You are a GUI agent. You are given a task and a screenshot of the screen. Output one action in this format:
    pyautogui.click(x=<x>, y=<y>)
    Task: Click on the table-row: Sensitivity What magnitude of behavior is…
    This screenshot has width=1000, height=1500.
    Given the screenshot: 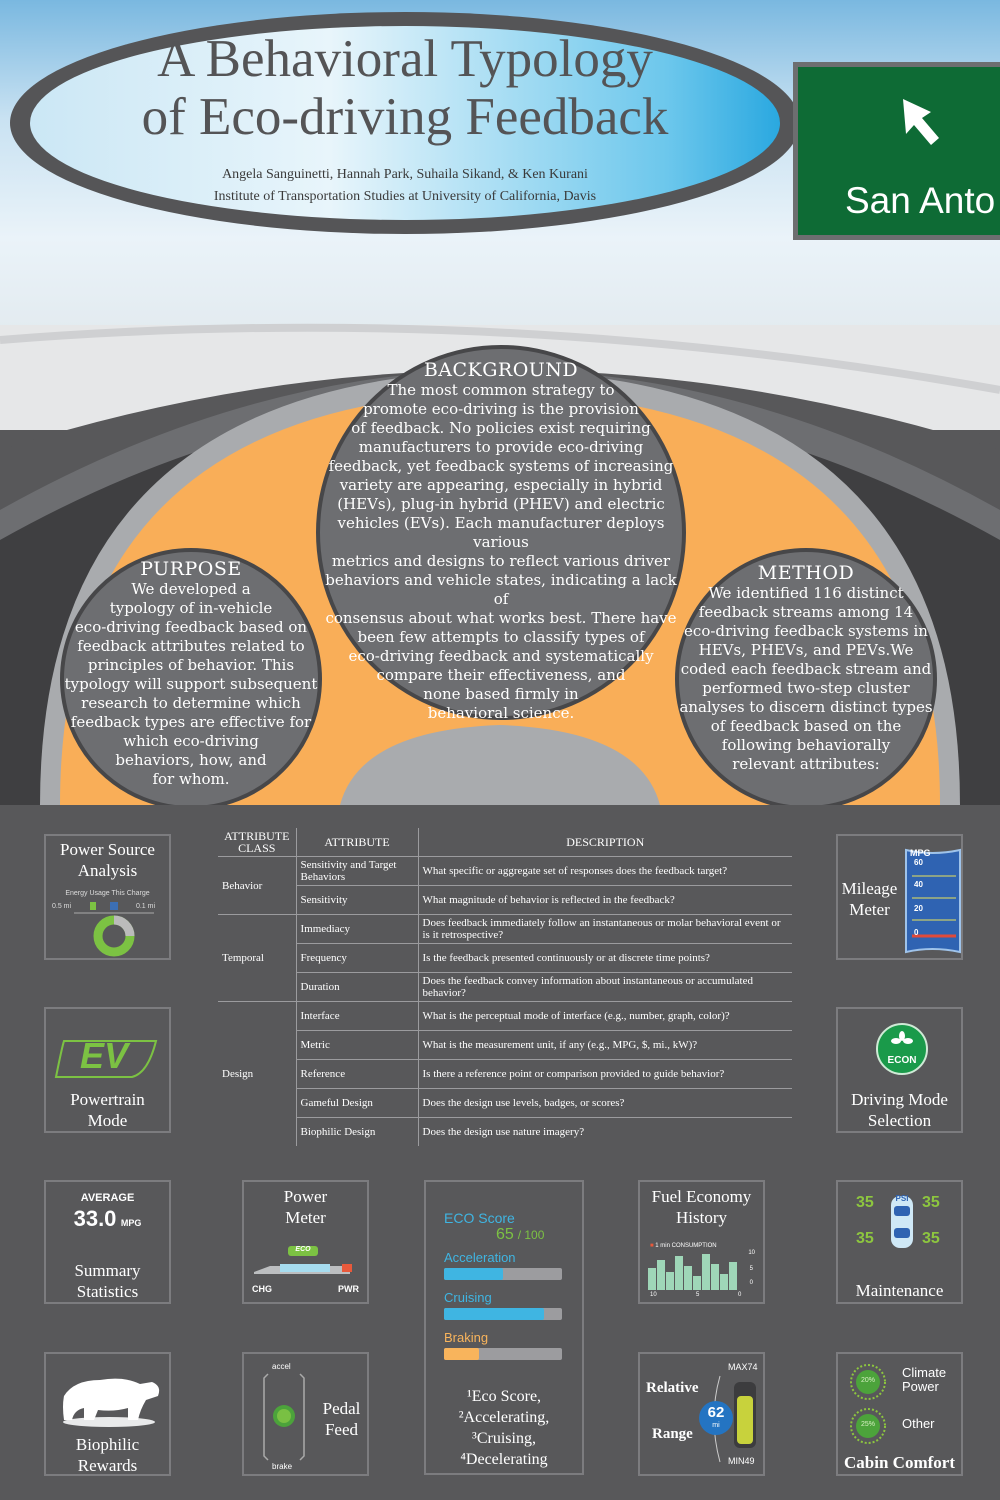 What is the action you would take?
    pyautogui.click(x=505, y=900)
    